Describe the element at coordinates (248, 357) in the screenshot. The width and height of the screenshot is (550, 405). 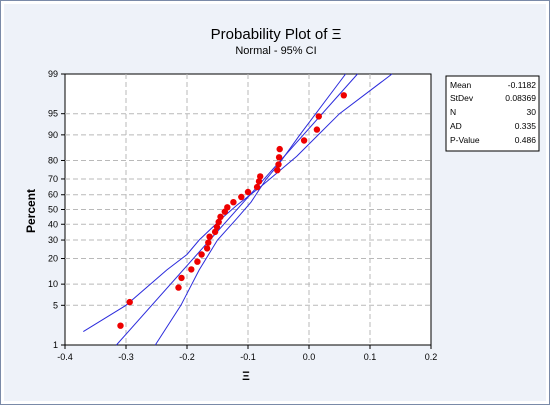
I see `x-tick-label: -0.1` at that location.